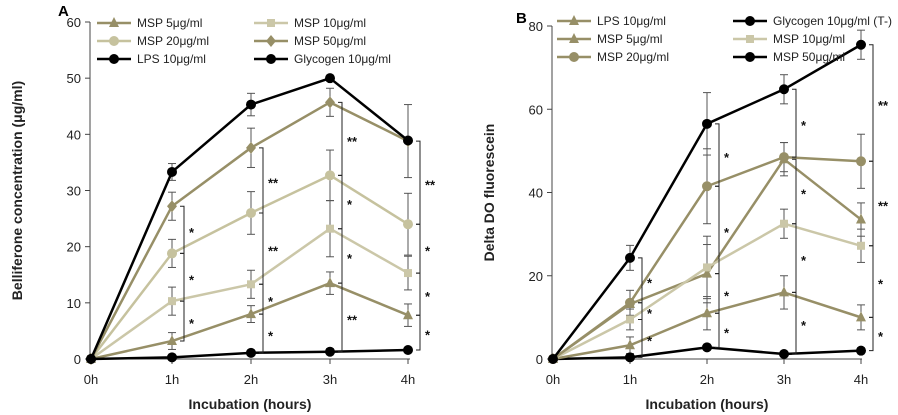  What do you see at coordinates (633, 57) in the screenshot?
I see `panel-b-legend-label: MSP 20μg/ml` at bounding box center [633, 57].